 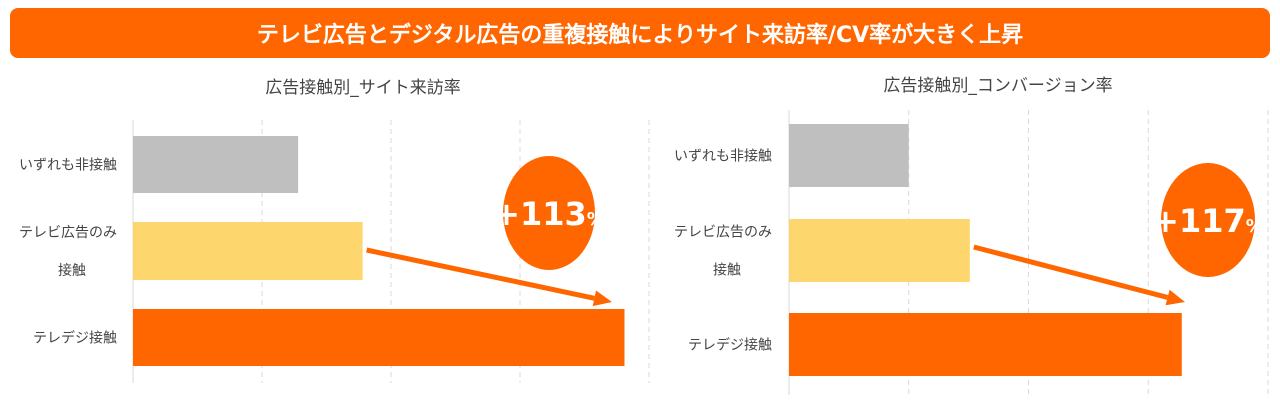 I want to click on increase-label: +113%, so click(x=549, y=214).